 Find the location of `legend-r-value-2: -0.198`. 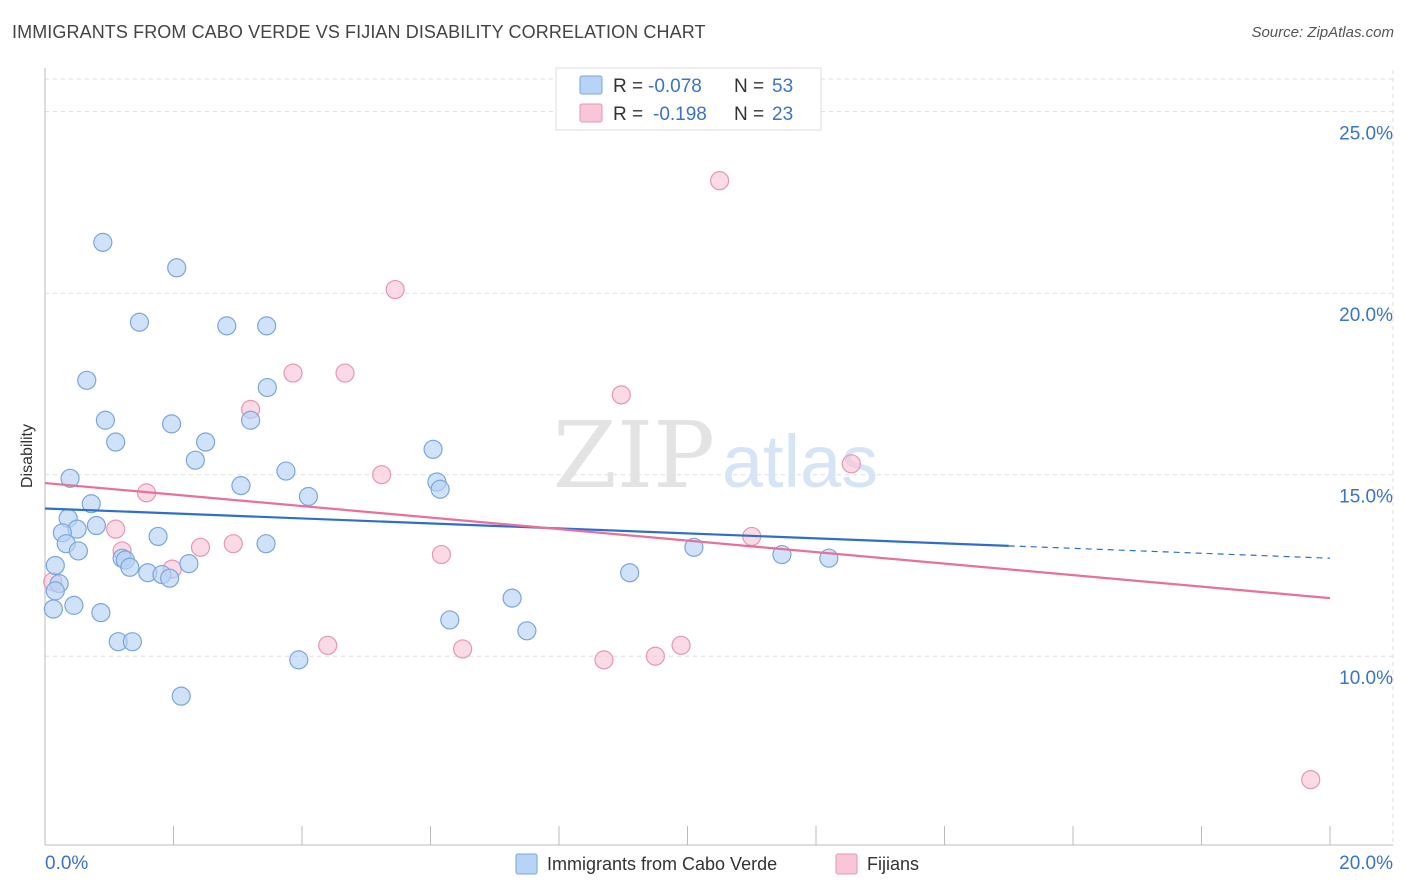

legend-r-value-2: -0.198 is located at coordinates (680, 114).